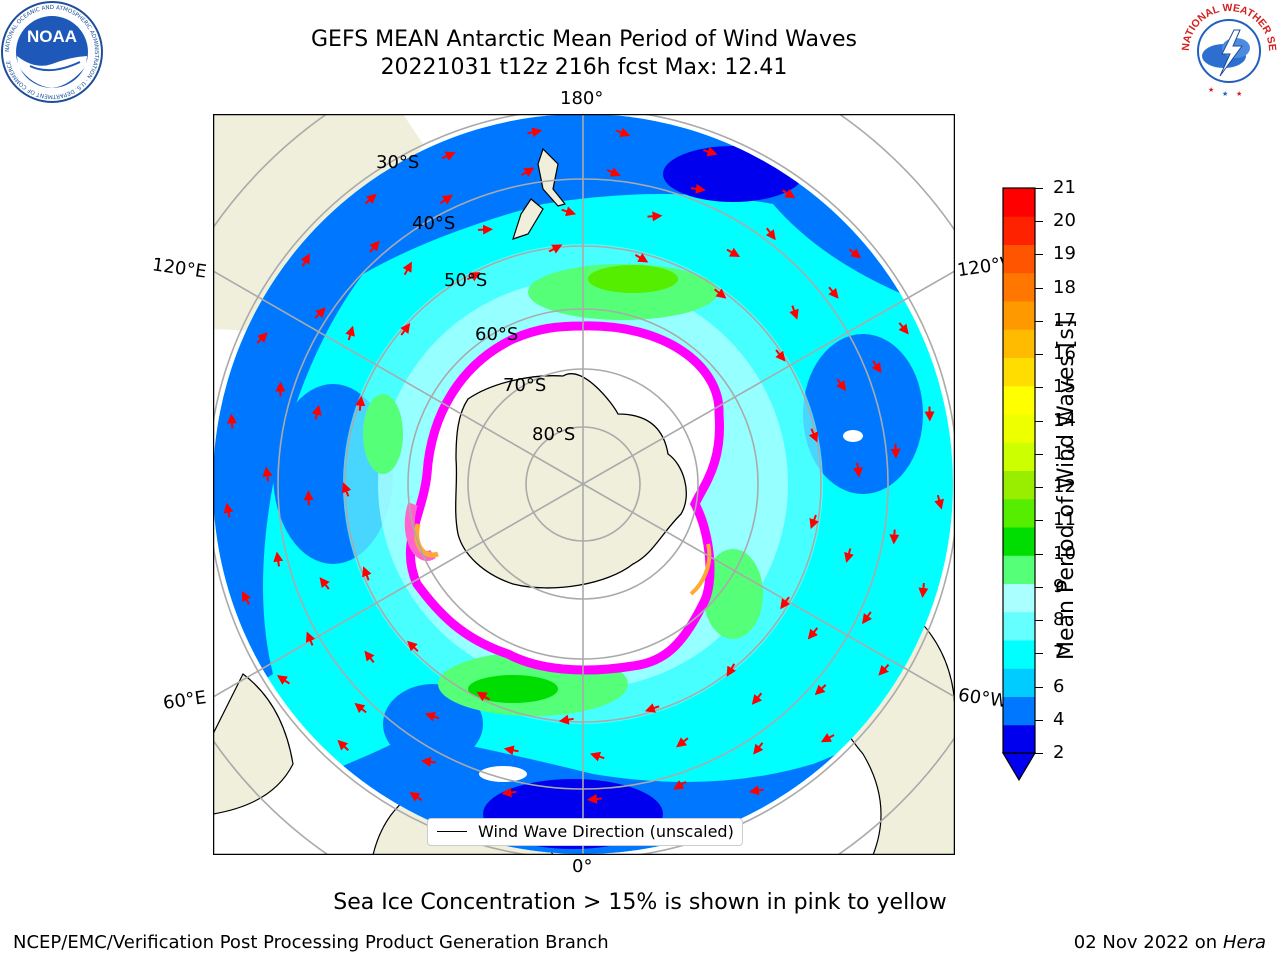 The image size is (1280, 960). What do you see at coordinates (1064, 420) in the screenshot?
I see `colorbar-tick-label: 14` at bounding box center [1064, 420].